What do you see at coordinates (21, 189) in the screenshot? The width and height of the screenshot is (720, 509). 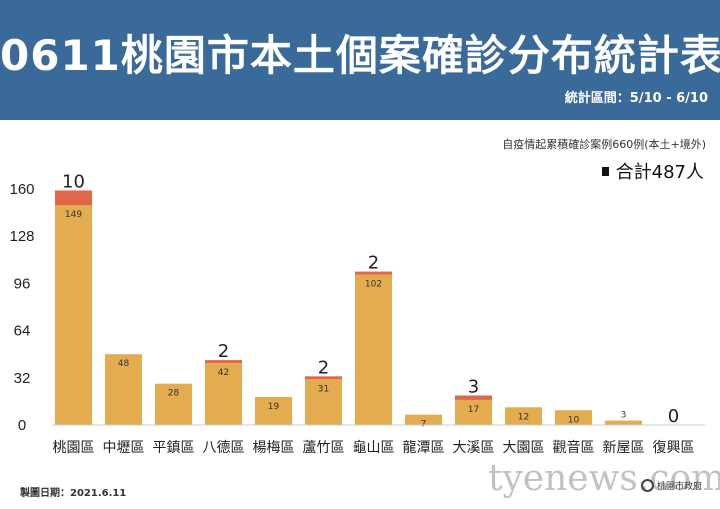 I see `y-tick-label: 160` at bounding box center [21, 189].